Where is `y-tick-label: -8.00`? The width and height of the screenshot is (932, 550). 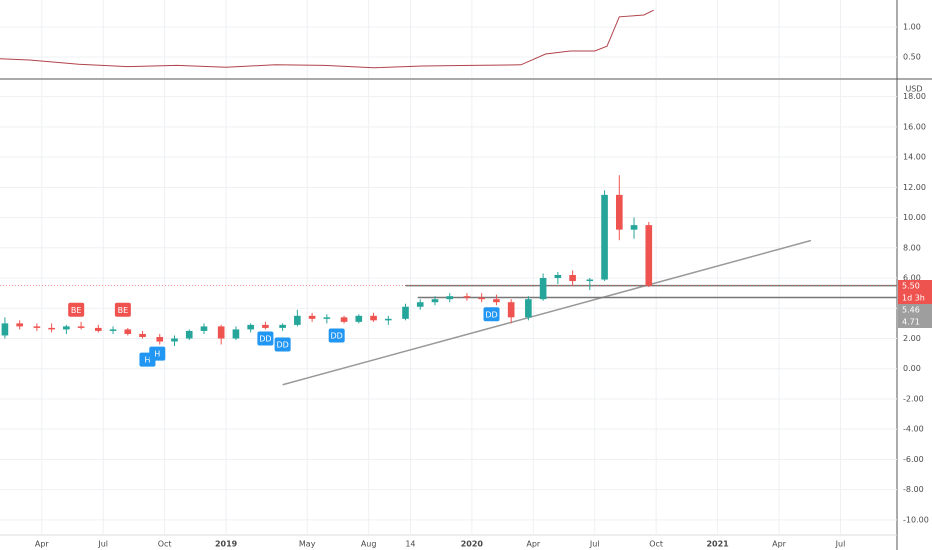
y-tick-label: -8.00 is located at coordinates (913, 489).